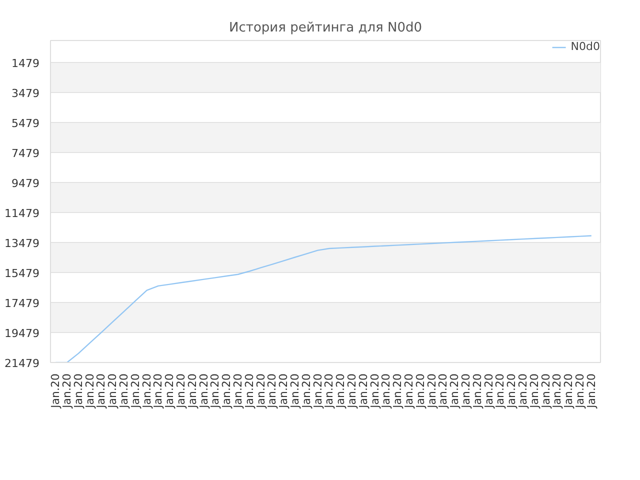  What do you see at coordinates (585, 46) in the screenshot?
I see `legend-label: N0d0` at bounding box center [585, 46].